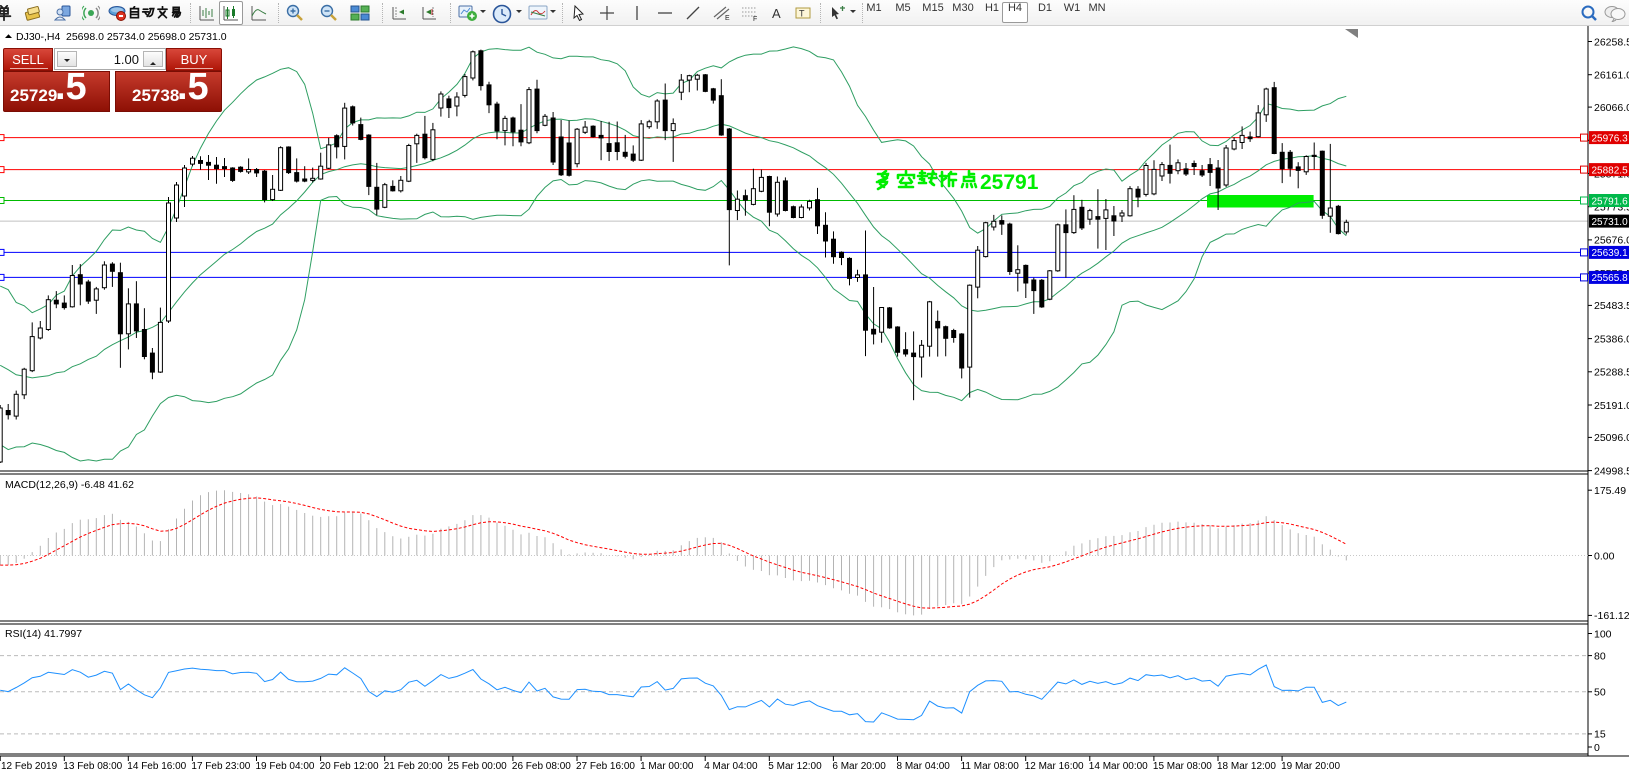  I want to click on svg-text: 100, so click(1603, 634).